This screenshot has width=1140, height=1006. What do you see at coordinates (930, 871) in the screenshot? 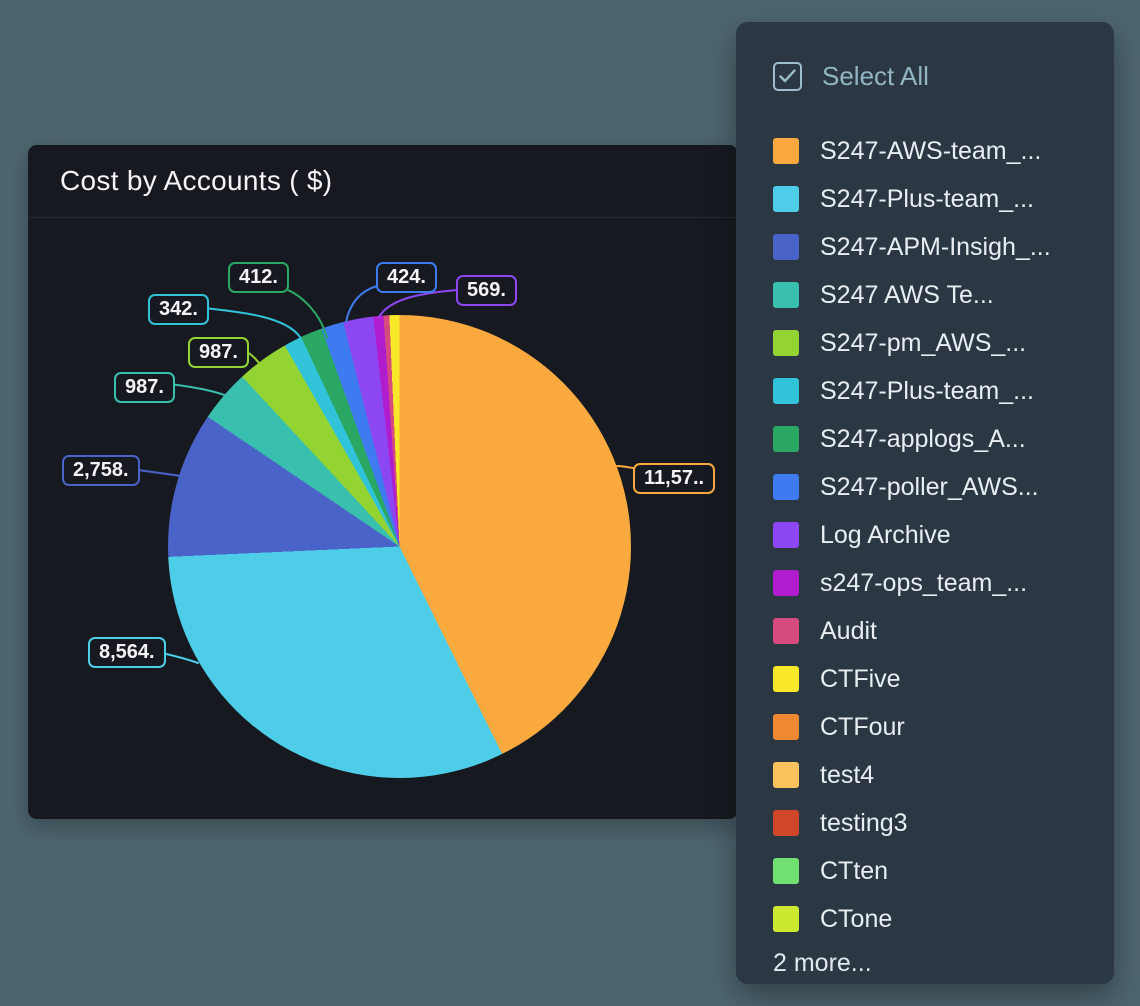
I see `legend-item: CTten` at bounding box center [930, 871].